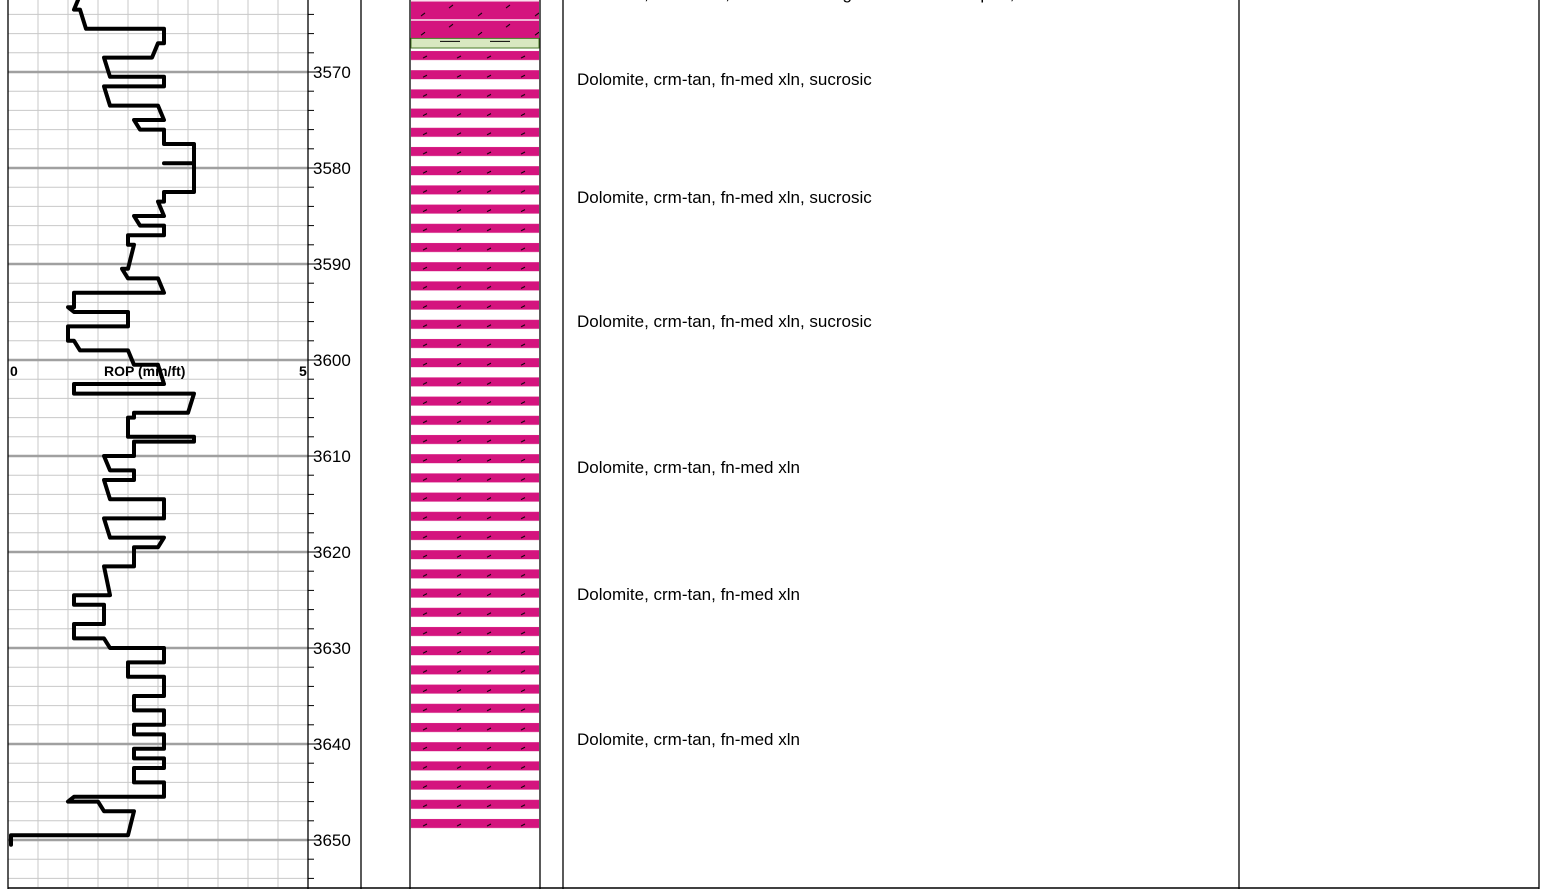 The width and height of the screenshot is (1554, 892). Describe the element at coordinates (332, 648) in the screenshot. I see `depth-label: 3630` at that location.